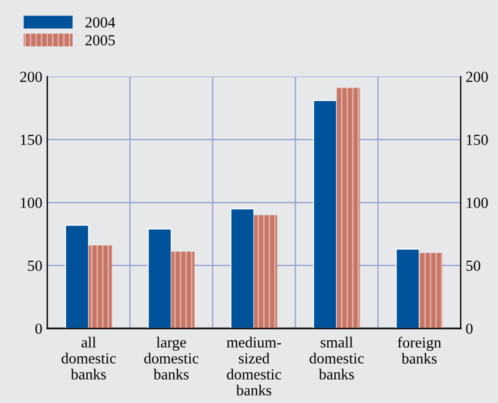 The width and height of the screenshot is (498, 403). What do you see at coordinates (420, 350) in the screenshot?
I see `x-tick-label: foreign banks` at bounding box center [420, 350].